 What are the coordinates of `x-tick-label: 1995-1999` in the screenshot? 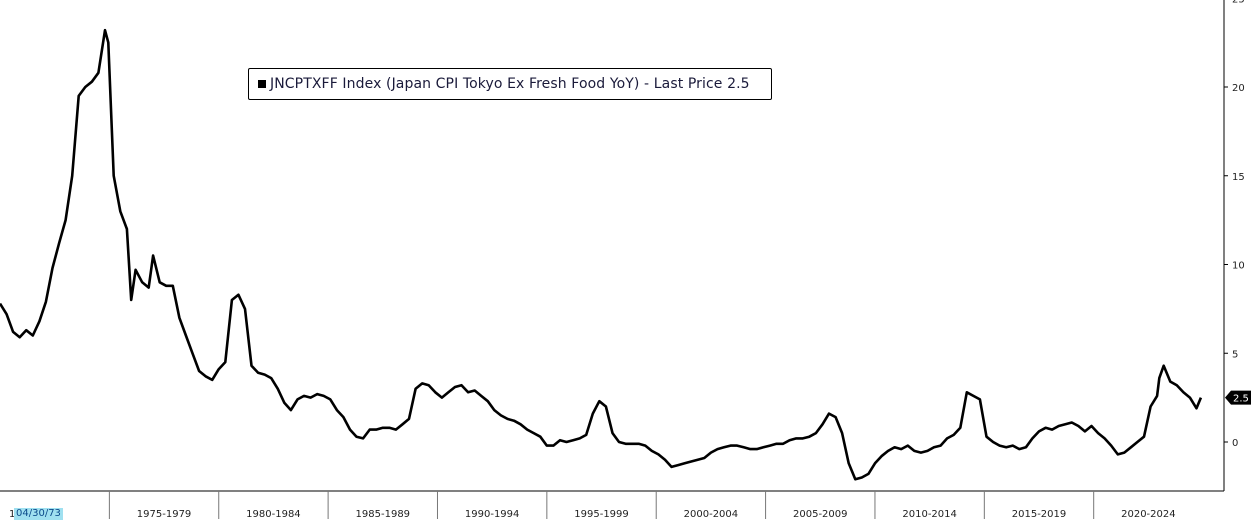 It's located at (601, 514).